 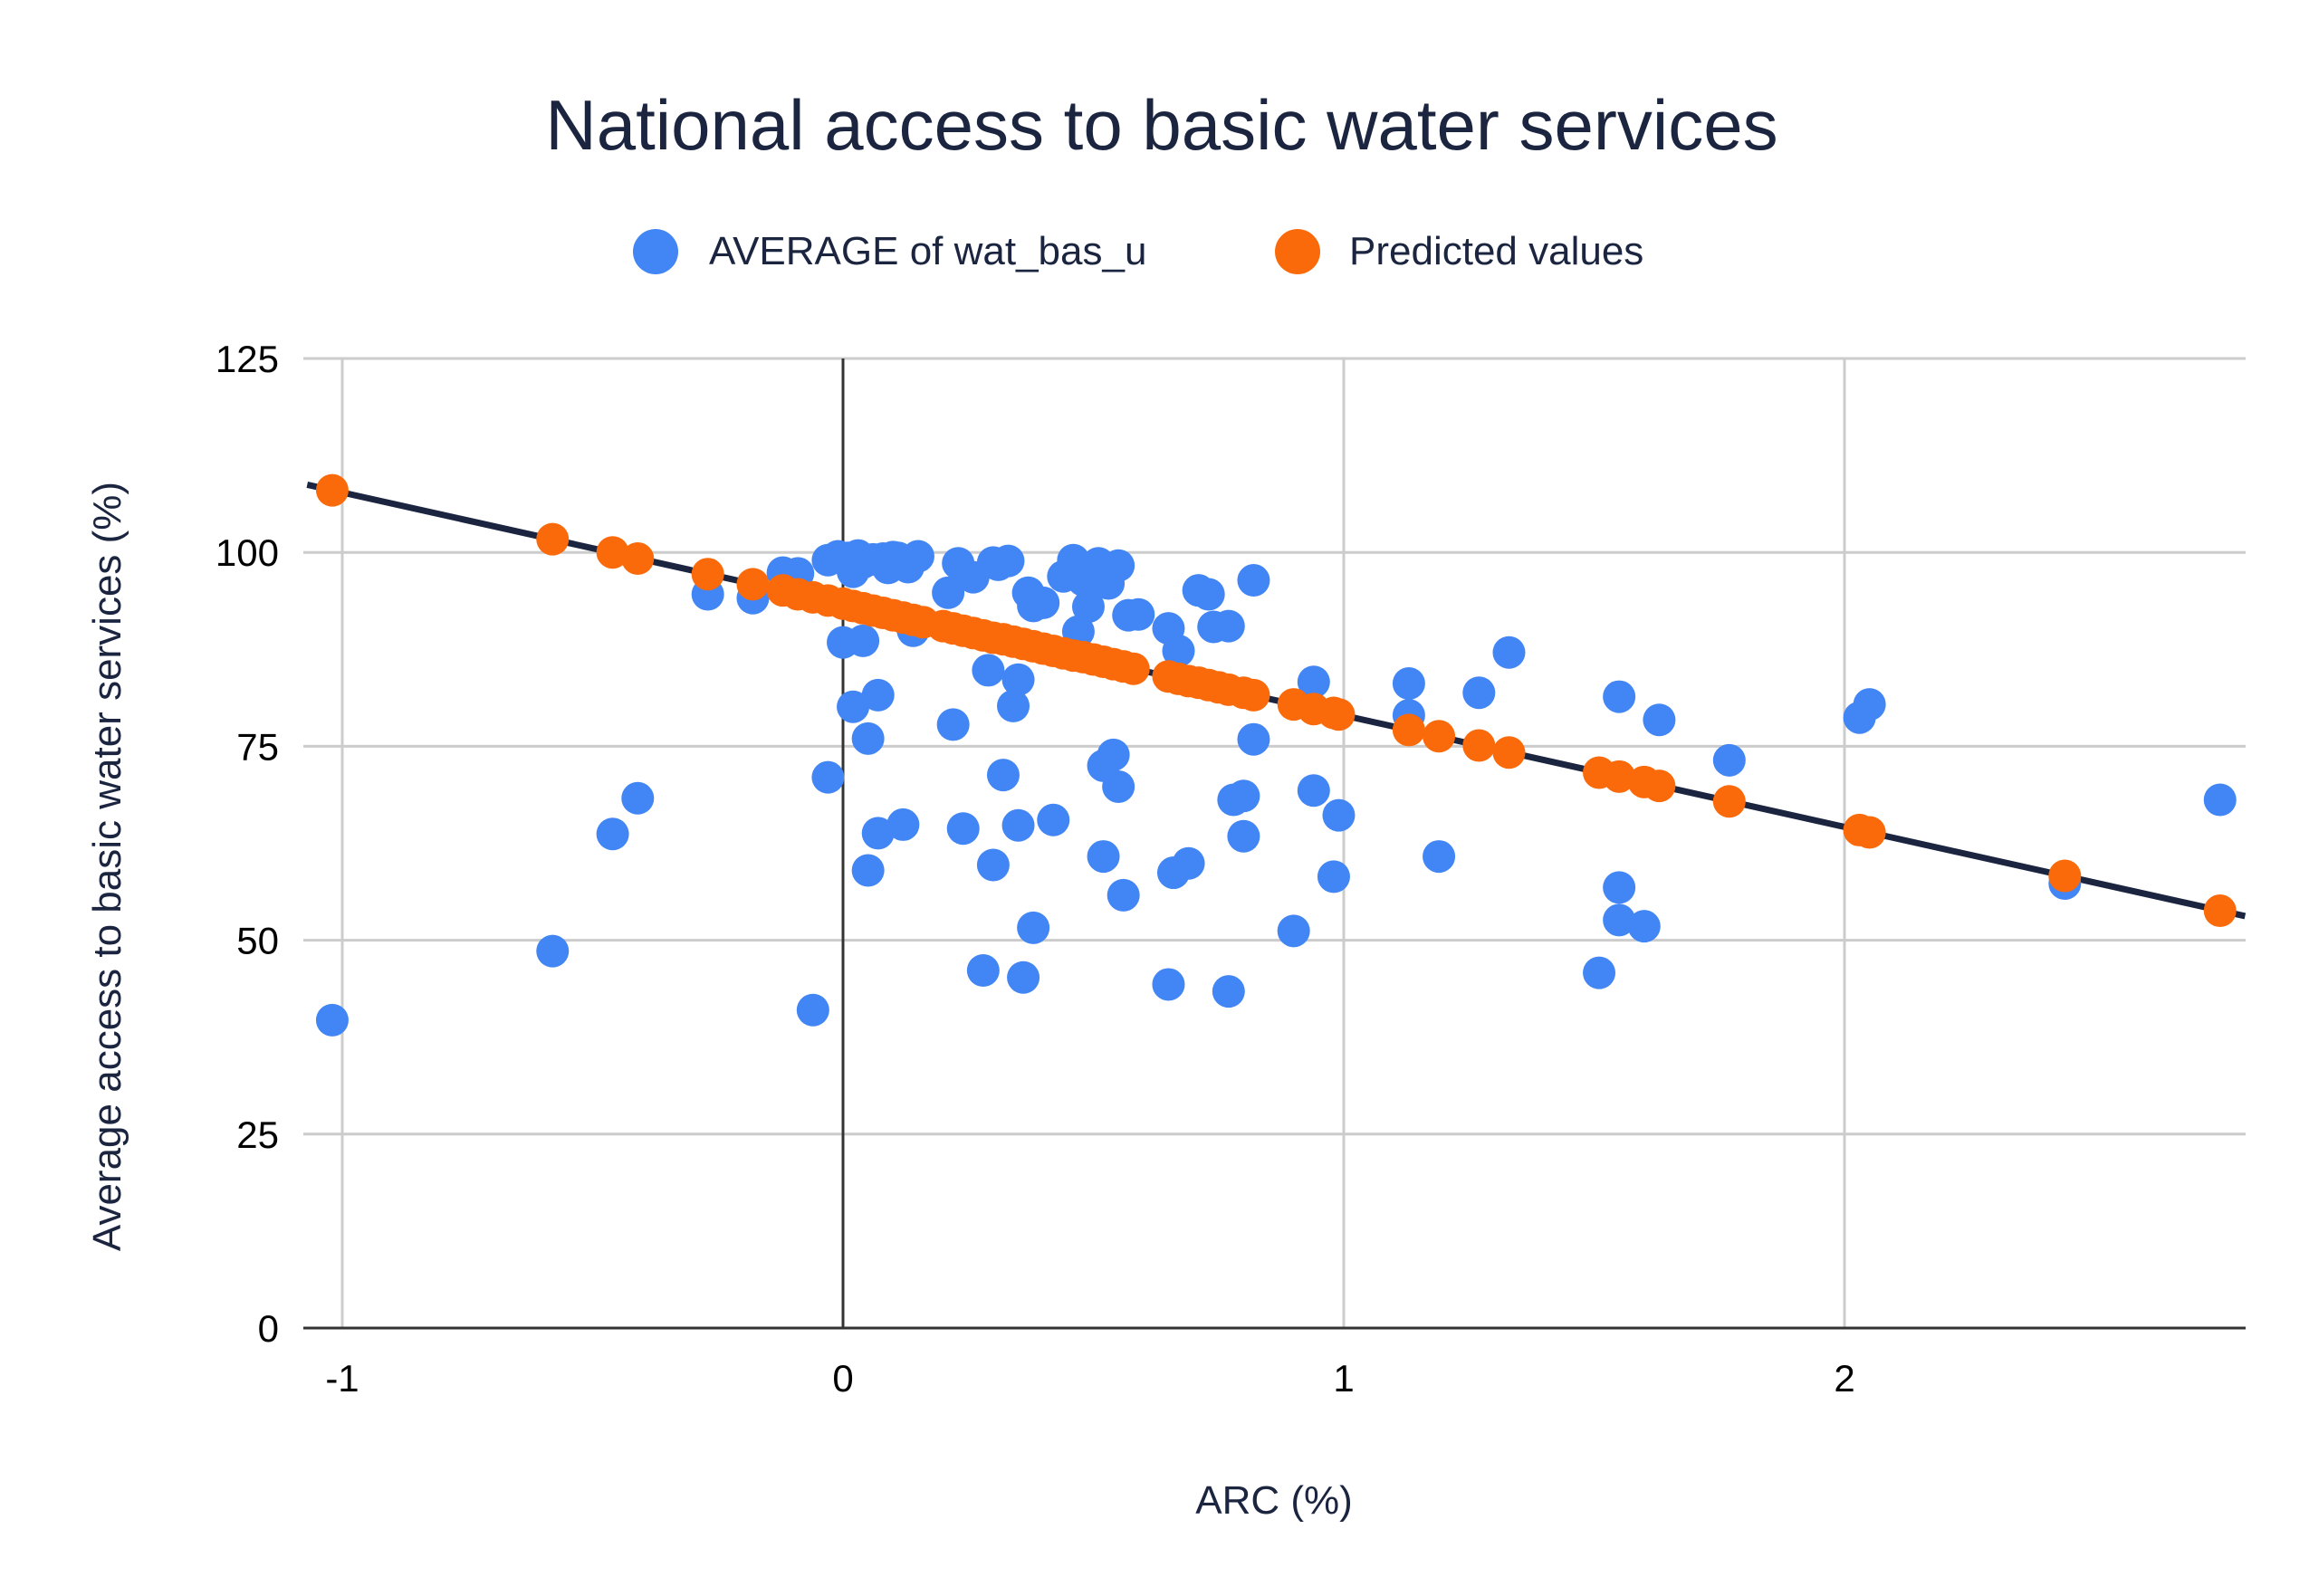 What do you see at coordinates (257, 1134) in the screenshot?
I see `y-tick-label: 25` at bounding box center [257, 1134].